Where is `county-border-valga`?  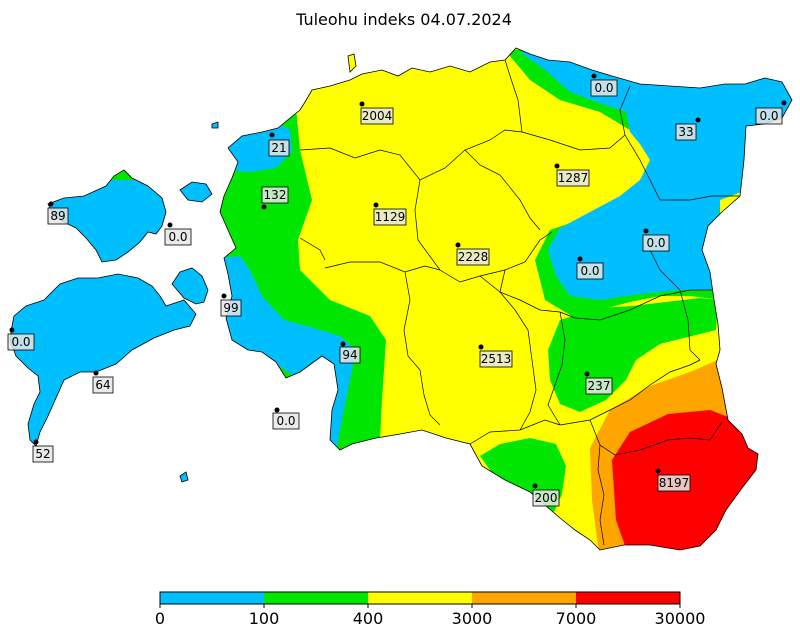 county-border-valga is located at coordinates (515, 432).